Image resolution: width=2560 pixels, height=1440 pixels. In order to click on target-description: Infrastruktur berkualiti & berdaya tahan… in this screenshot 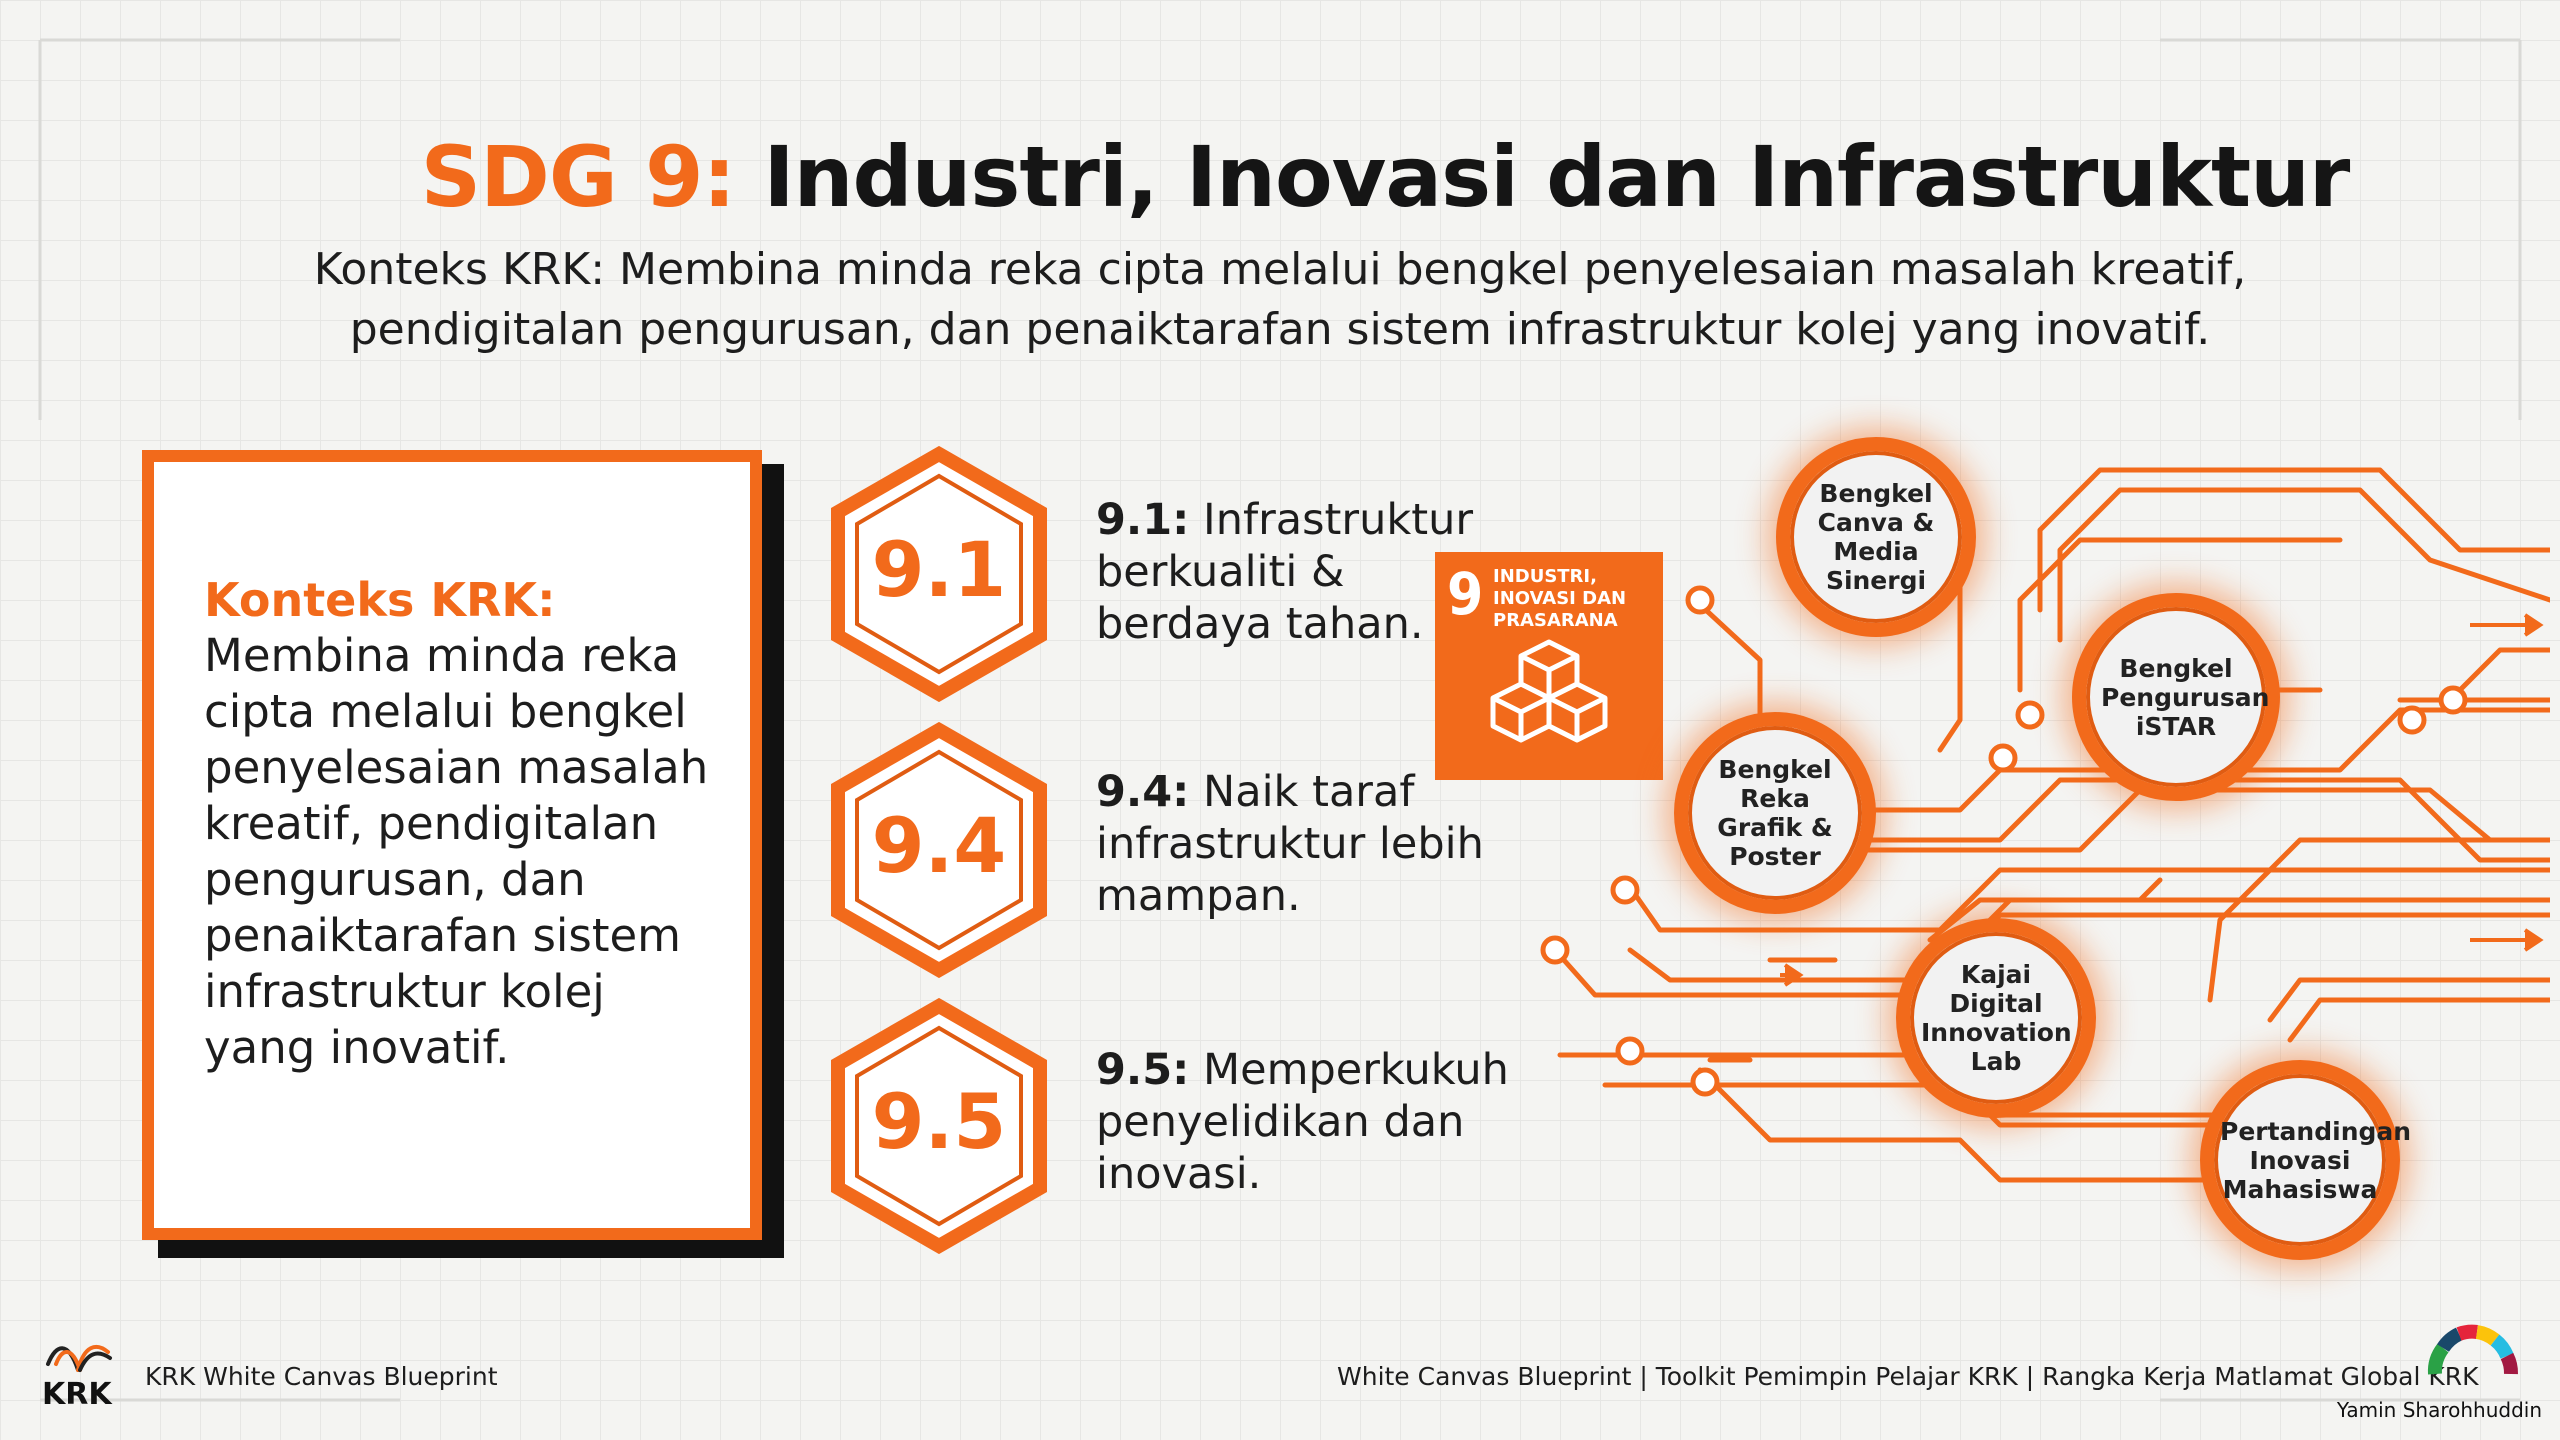, I will do `click(1285, 572)`.